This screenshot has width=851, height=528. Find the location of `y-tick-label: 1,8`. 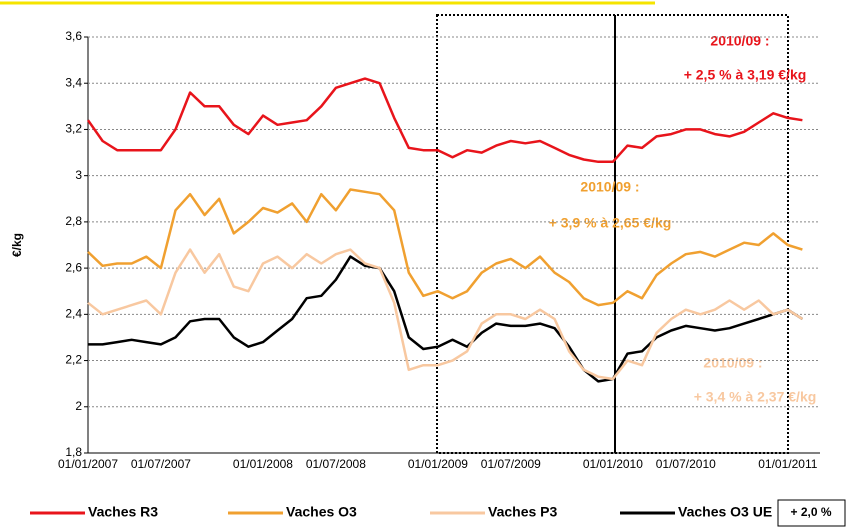

y-tick-label: 1,8 is located at coordinates (73, 452).